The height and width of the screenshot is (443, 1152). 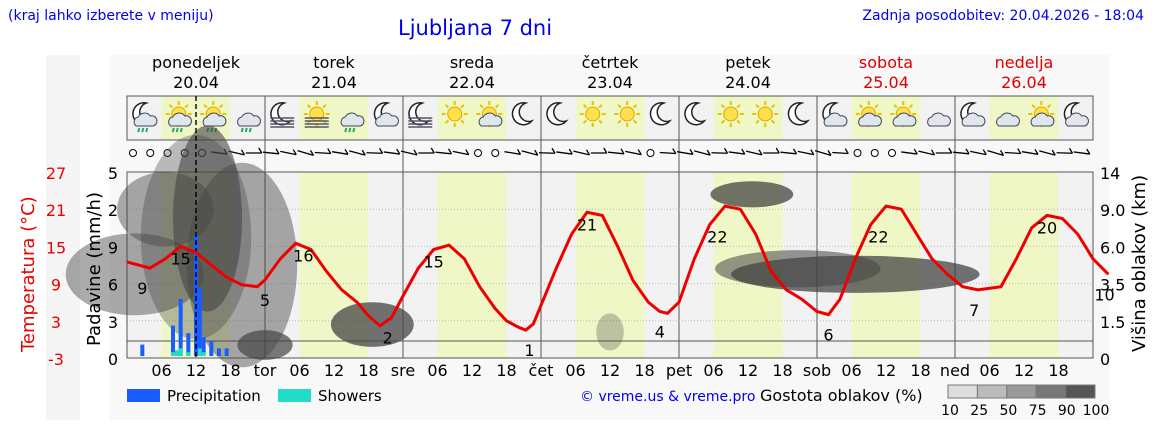 I want to click on temperature-label: 16, so click(x=303, y=255).